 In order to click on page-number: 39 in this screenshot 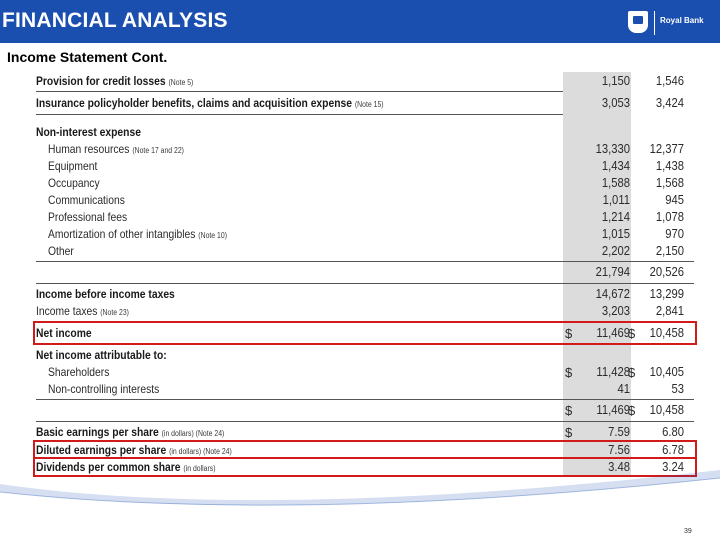, I will do `click(688, 531)`.